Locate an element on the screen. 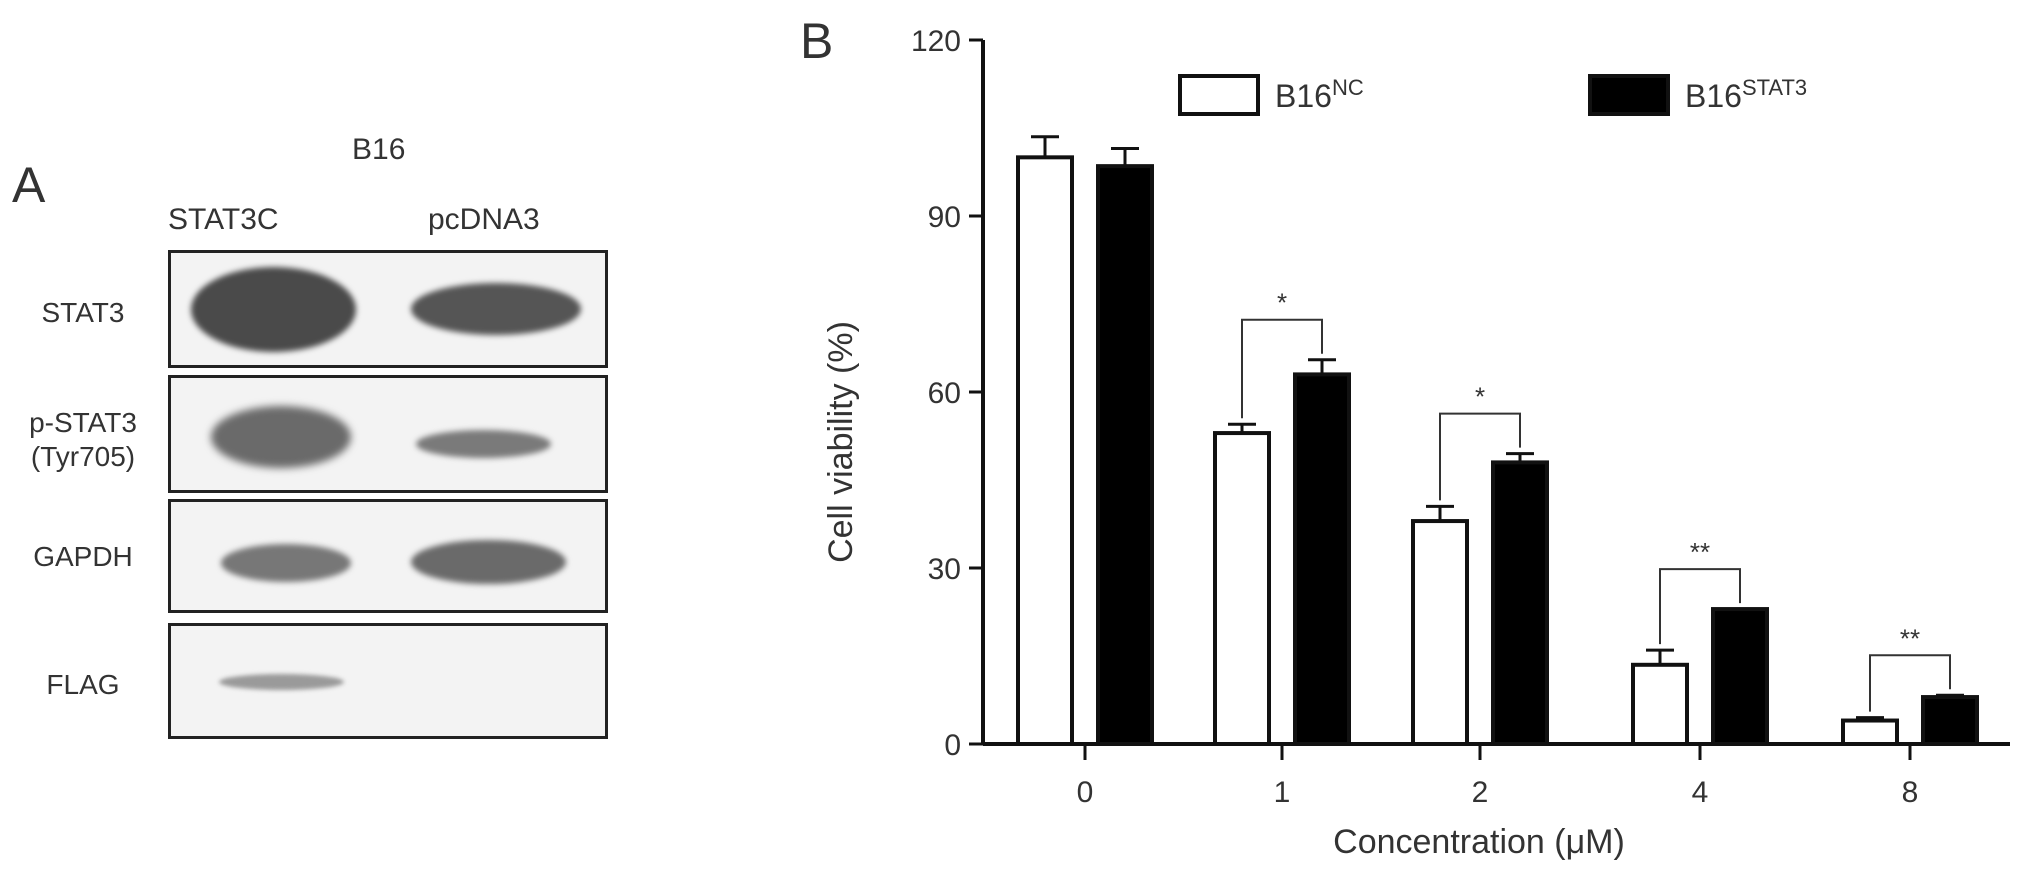  blot-strip-flag is located at coordinates (388, 681).